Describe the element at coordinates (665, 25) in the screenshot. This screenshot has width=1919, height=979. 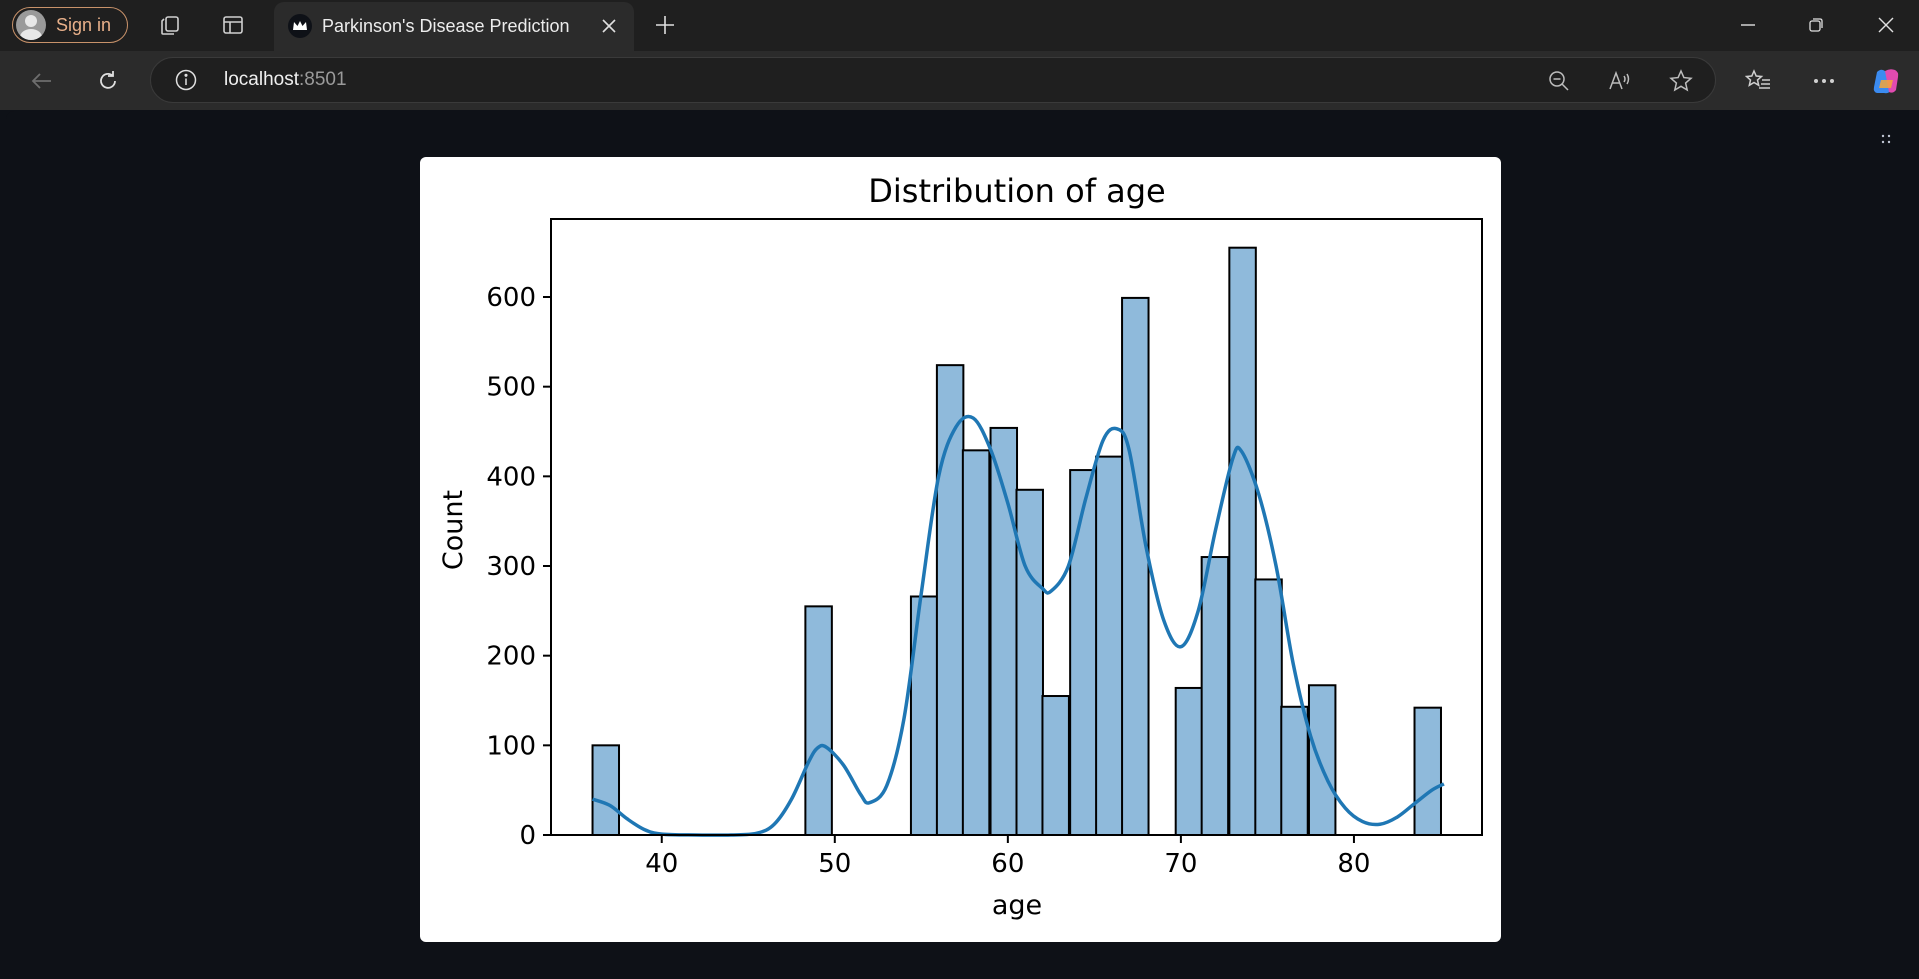
I see `plus-icon` at that location.